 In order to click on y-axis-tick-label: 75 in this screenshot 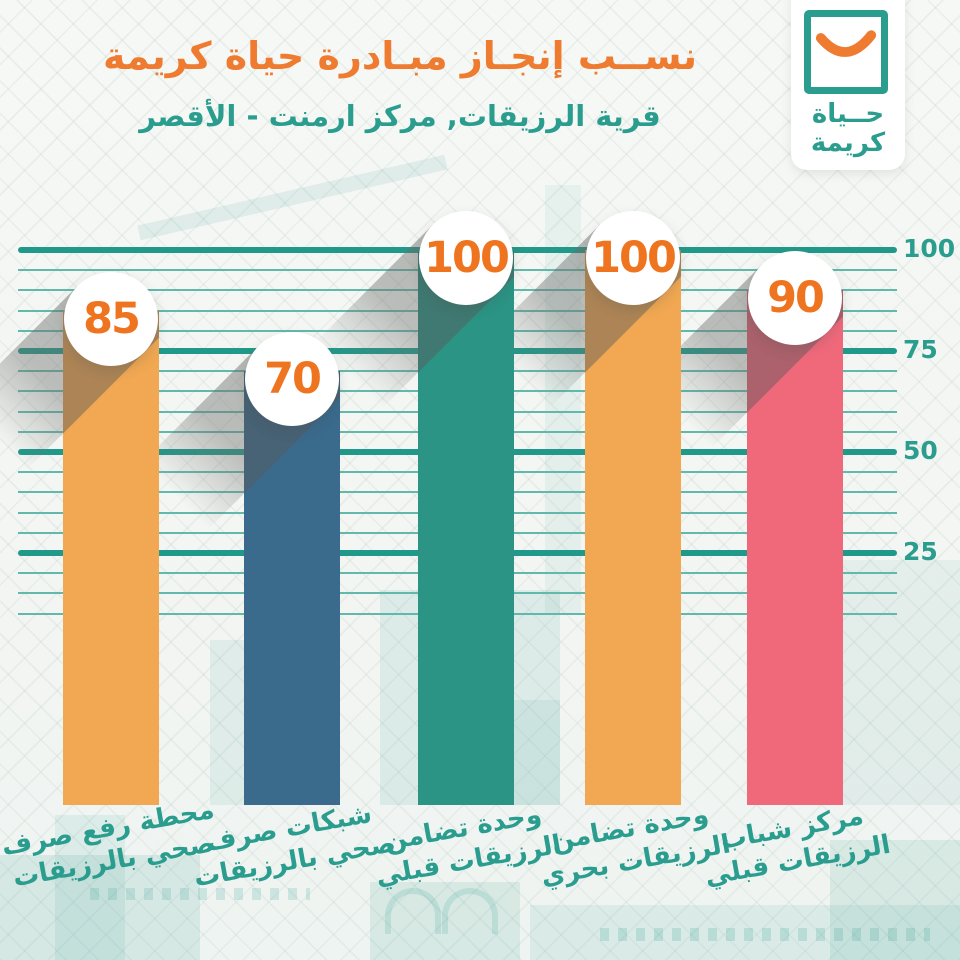, I will do `click(920, 349)`.